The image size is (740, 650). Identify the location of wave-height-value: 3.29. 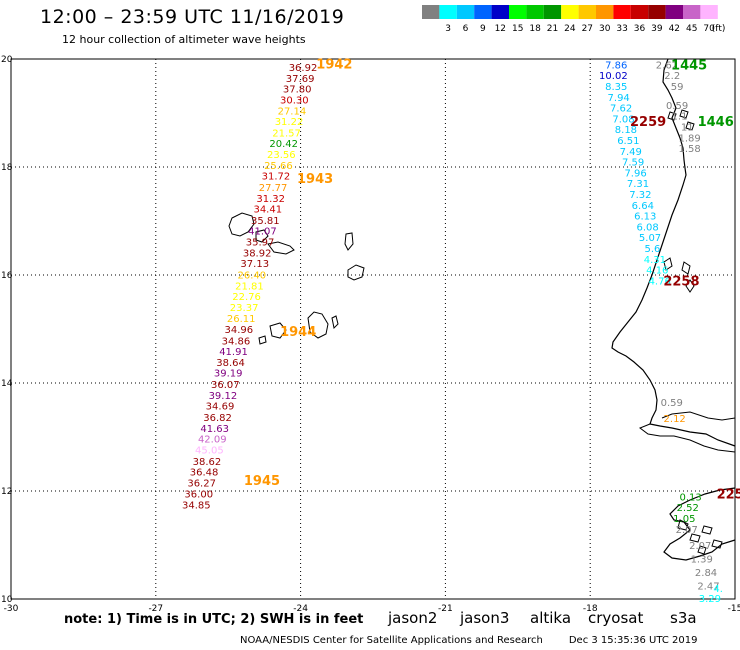
(710, 599).